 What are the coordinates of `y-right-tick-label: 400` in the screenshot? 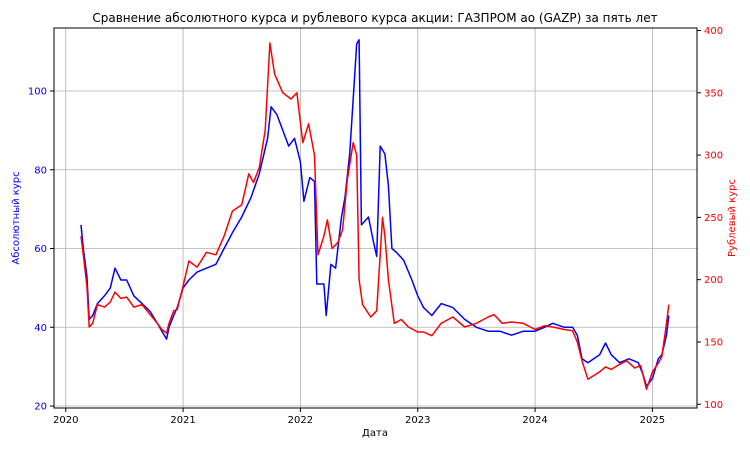 It's located at (713, 31).